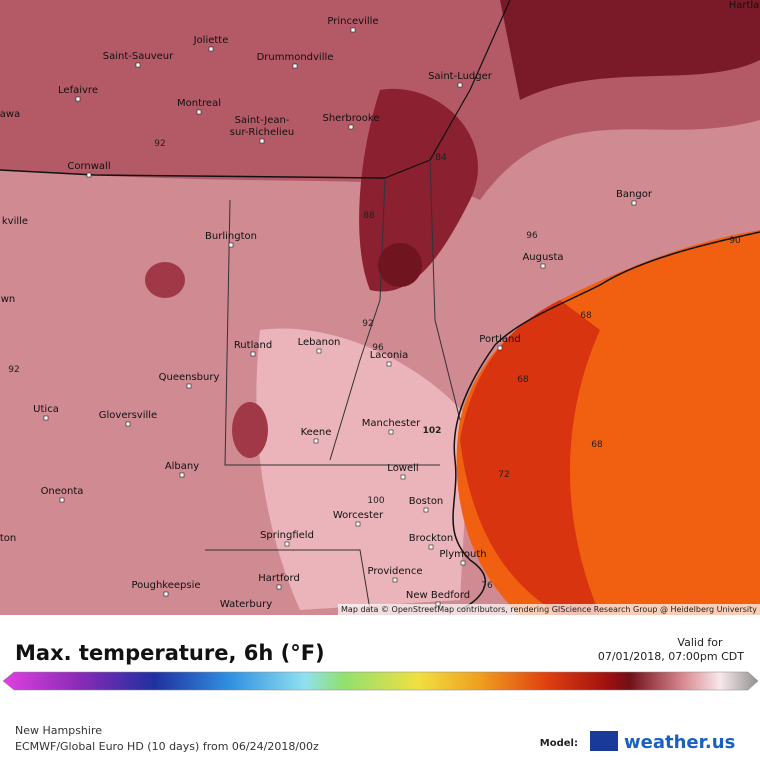 The height and width of the screenshot is (760, 760). What do you see at coordinates (199, 103) in the screenshot?
I see `city-label: Montreal` at bounding box center [199, 103].